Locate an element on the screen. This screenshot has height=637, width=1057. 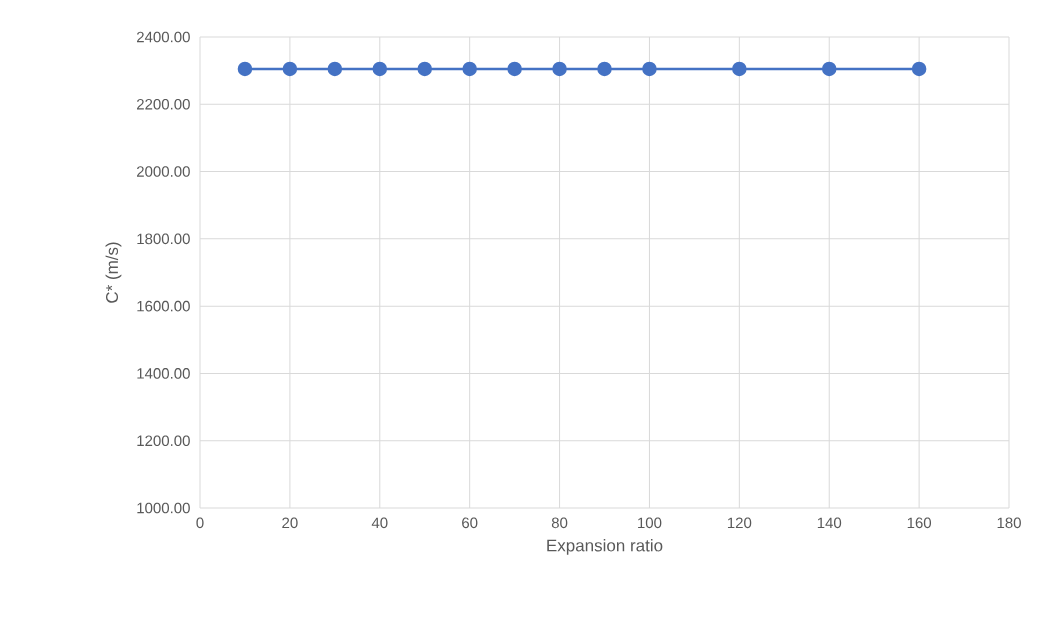
x-tick-label: 0 is located at coordinates (200, 523).